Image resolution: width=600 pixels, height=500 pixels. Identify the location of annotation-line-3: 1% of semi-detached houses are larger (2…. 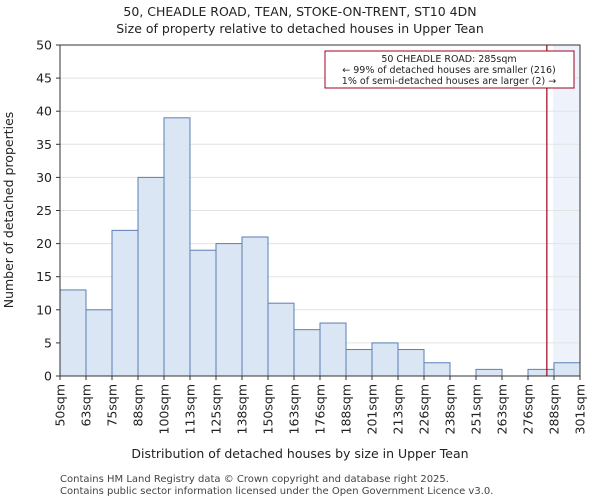
(449, 81).